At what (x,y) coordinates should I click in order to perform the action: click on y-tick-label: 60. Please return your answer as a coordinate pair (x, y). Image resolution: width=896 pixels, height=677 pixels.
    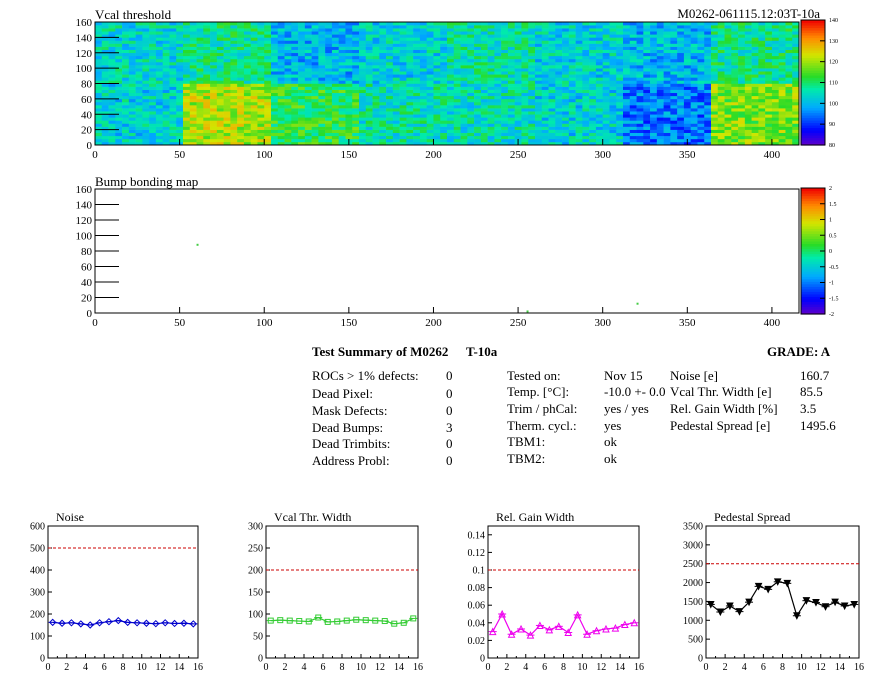
    Looking at the image, I should click on (87, 268).